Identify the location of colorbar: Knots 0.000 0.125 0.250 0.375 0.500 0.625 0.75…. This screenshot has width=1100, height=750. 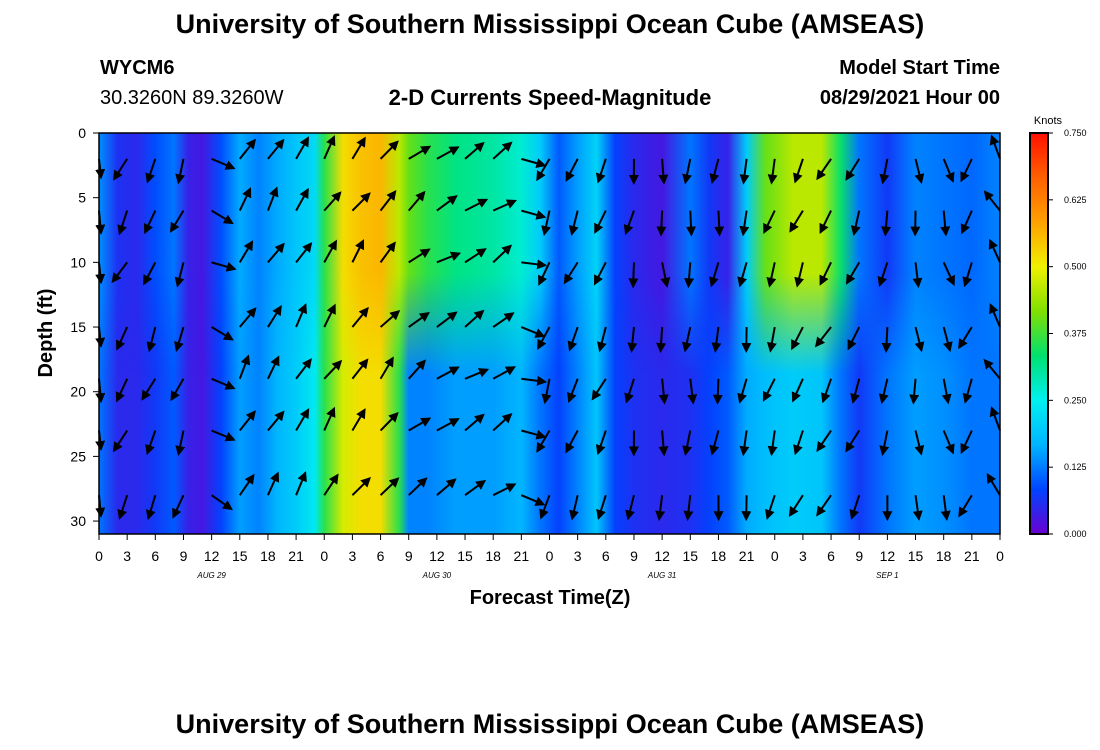
(1058, 327).